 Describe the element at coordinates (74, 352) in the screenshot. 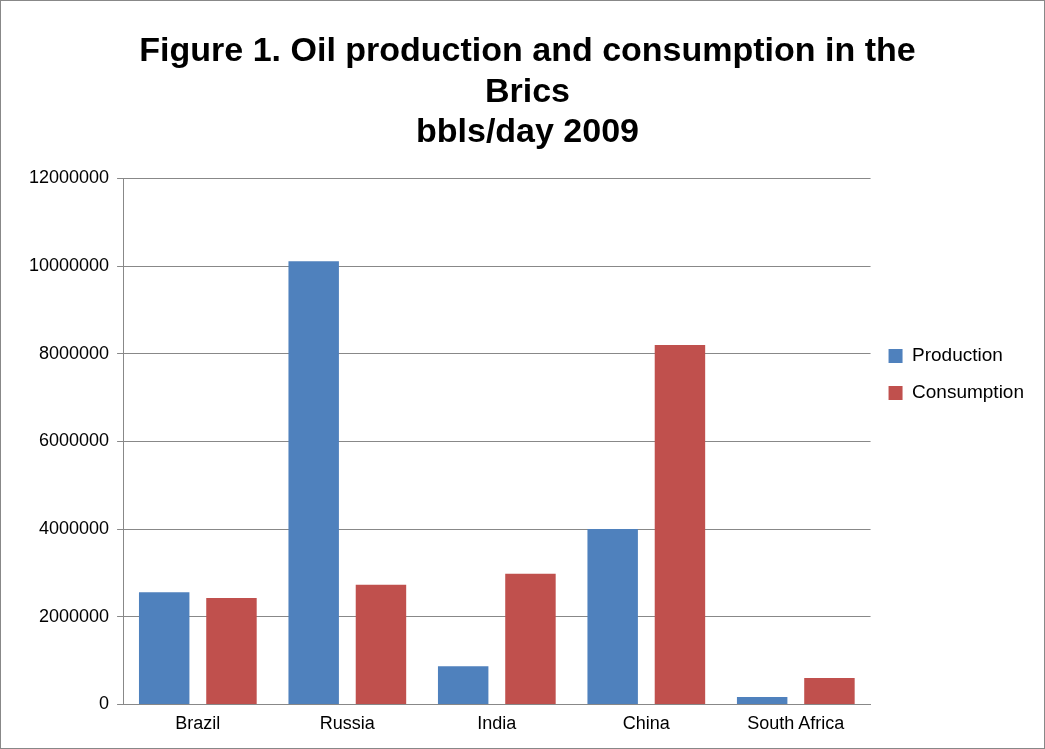

I see `y-tick-label: 8000000` at that location.